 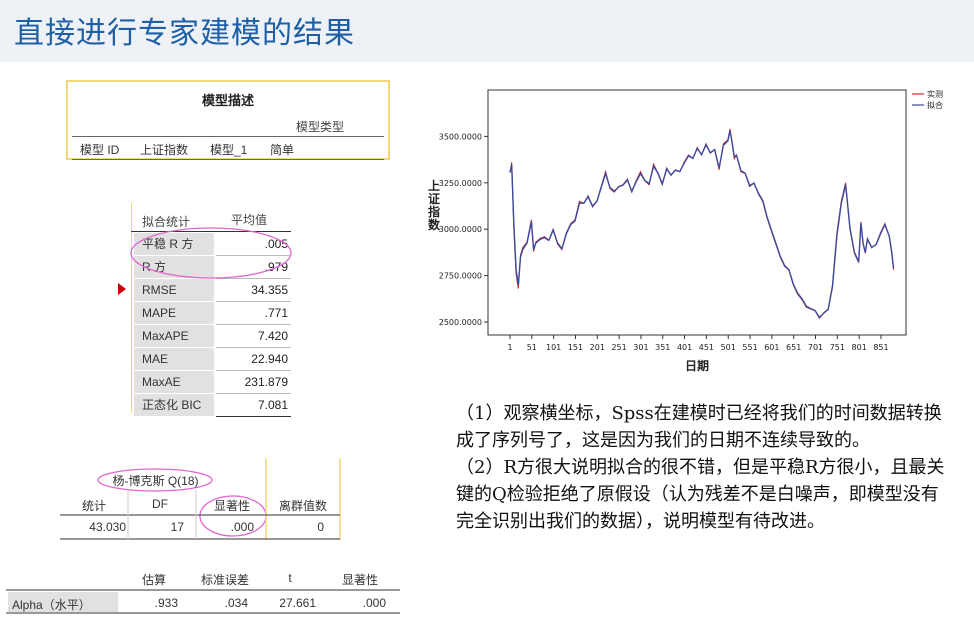 I want to click on legend-label-observed: 实测, so click(x=935, y=94).